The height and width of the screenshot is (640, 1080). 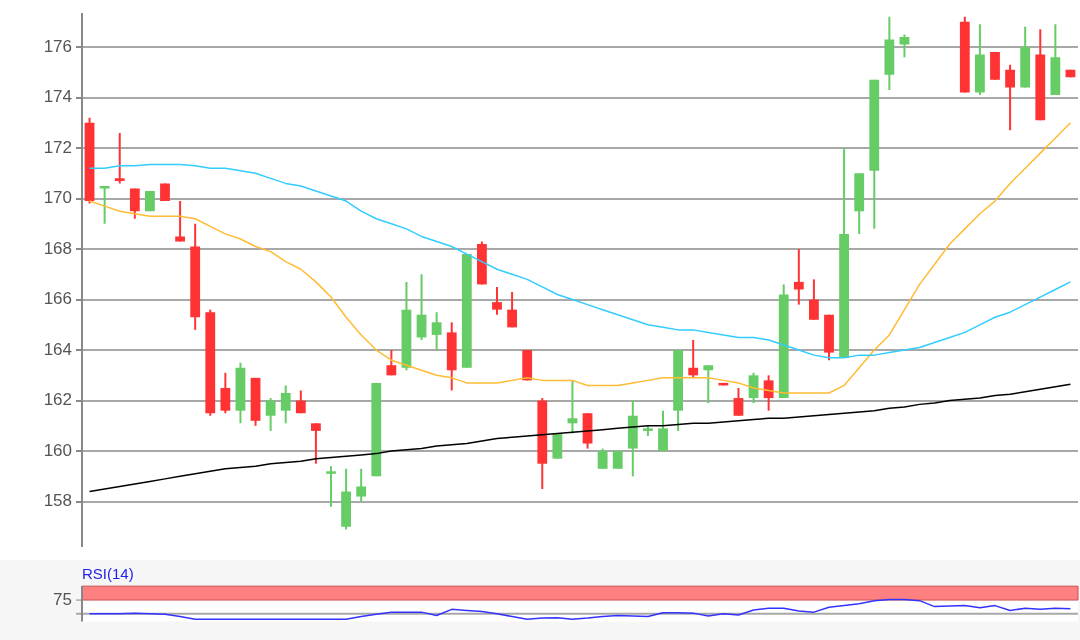 What do you see at coordinates (57, 198) in the screenshot?
I see `y-tick-label: 170` at bounding box center [57, 198].